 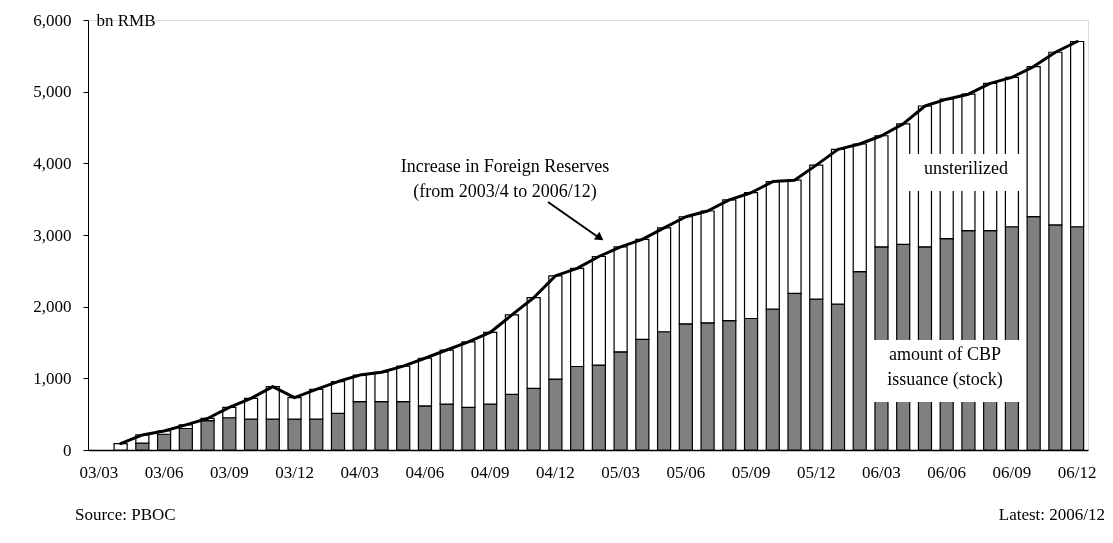 What do you see at coordinates (360, 472) in the screenshot?
I see `x-tick-label: 04/03` at bounding box center [360, 472].